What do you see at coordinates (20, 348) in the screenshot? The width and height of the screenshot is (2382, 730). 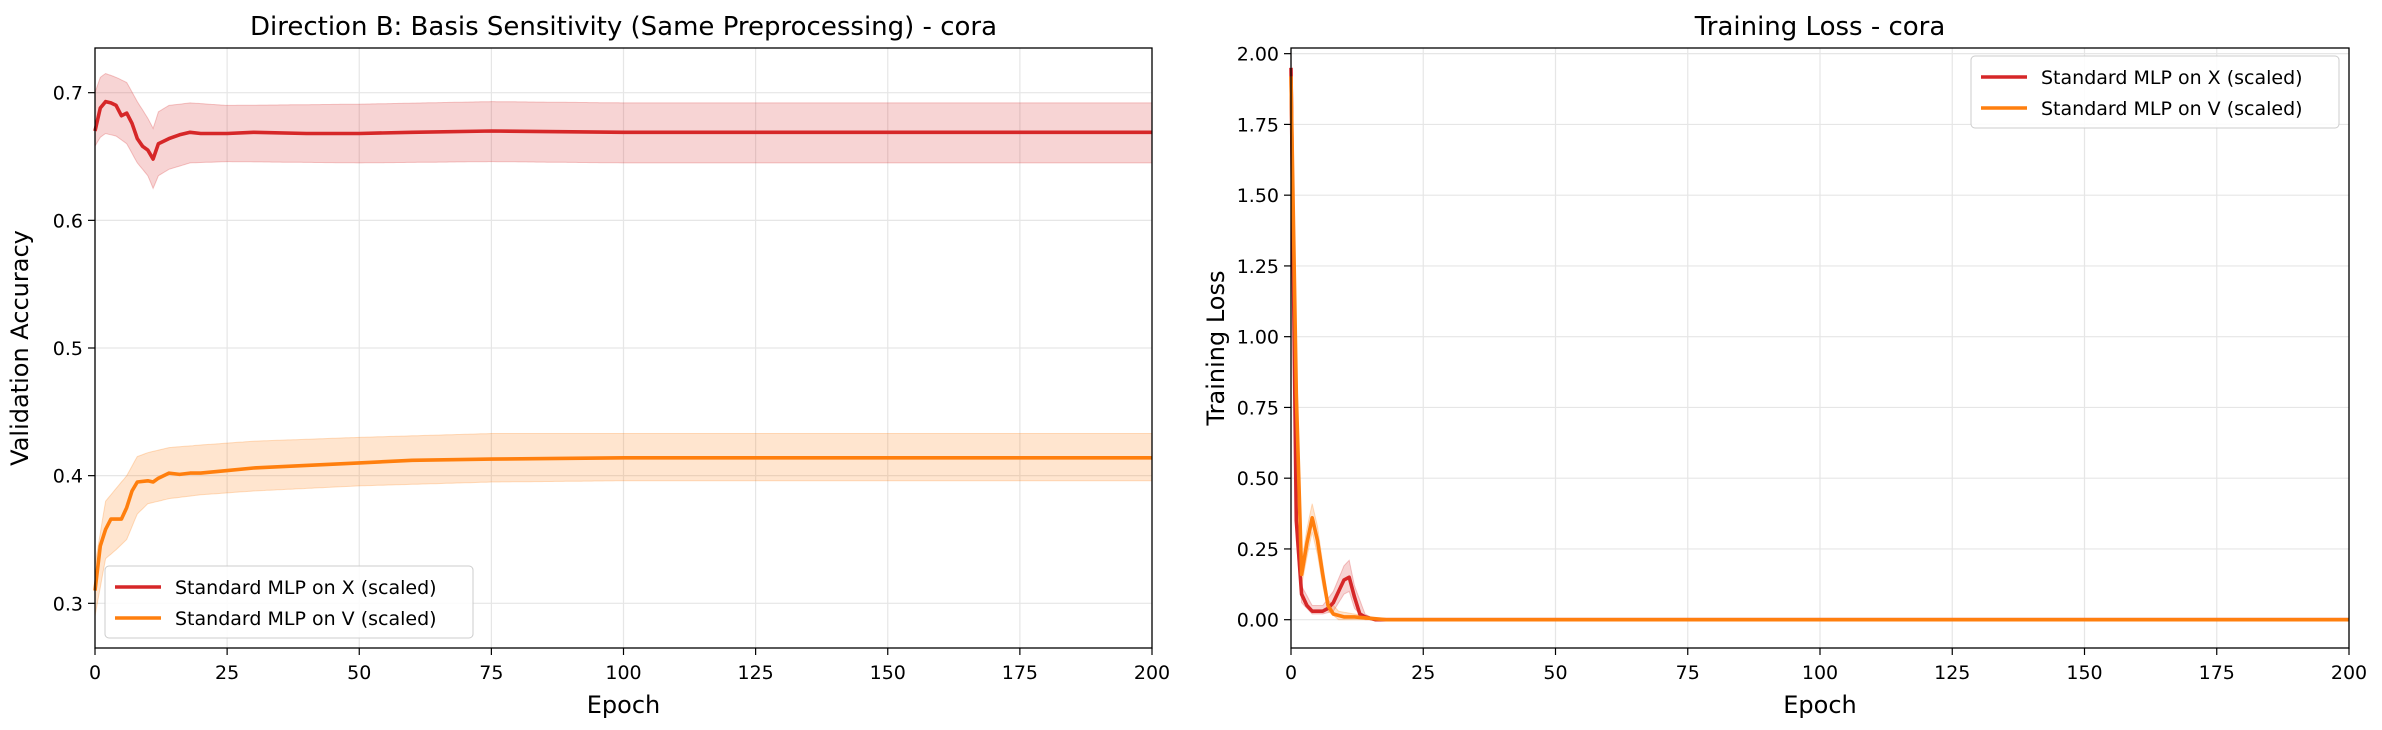 I see `y-axis-label: Validation Accuracy` at bounding box center [20, 348].